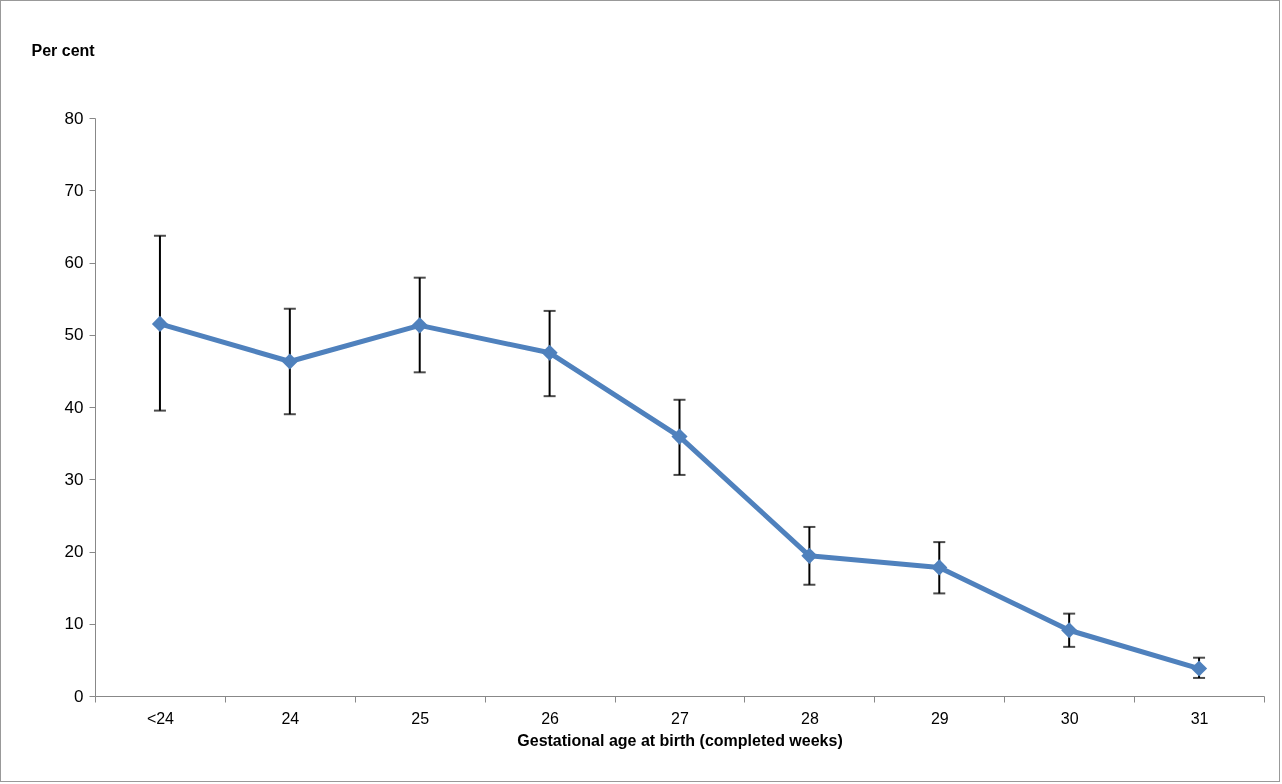  Describe the element at coordinates (160, 718) in the screenshot. I see `x-tick-label: <24` at that location.